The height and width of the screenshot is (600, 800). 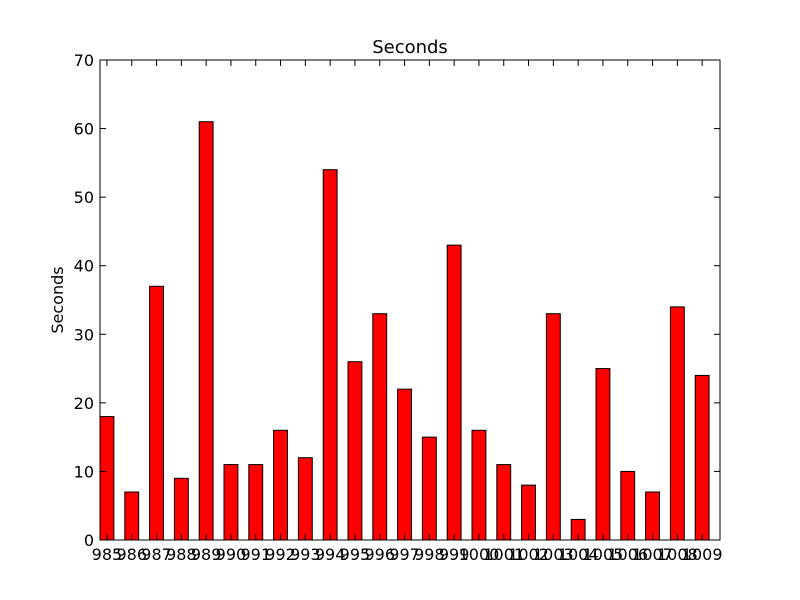 What do you see at coordinates (84, 266) in the screenshot?
I see `y-tick-label: 40` at bounding box center [84, 266].